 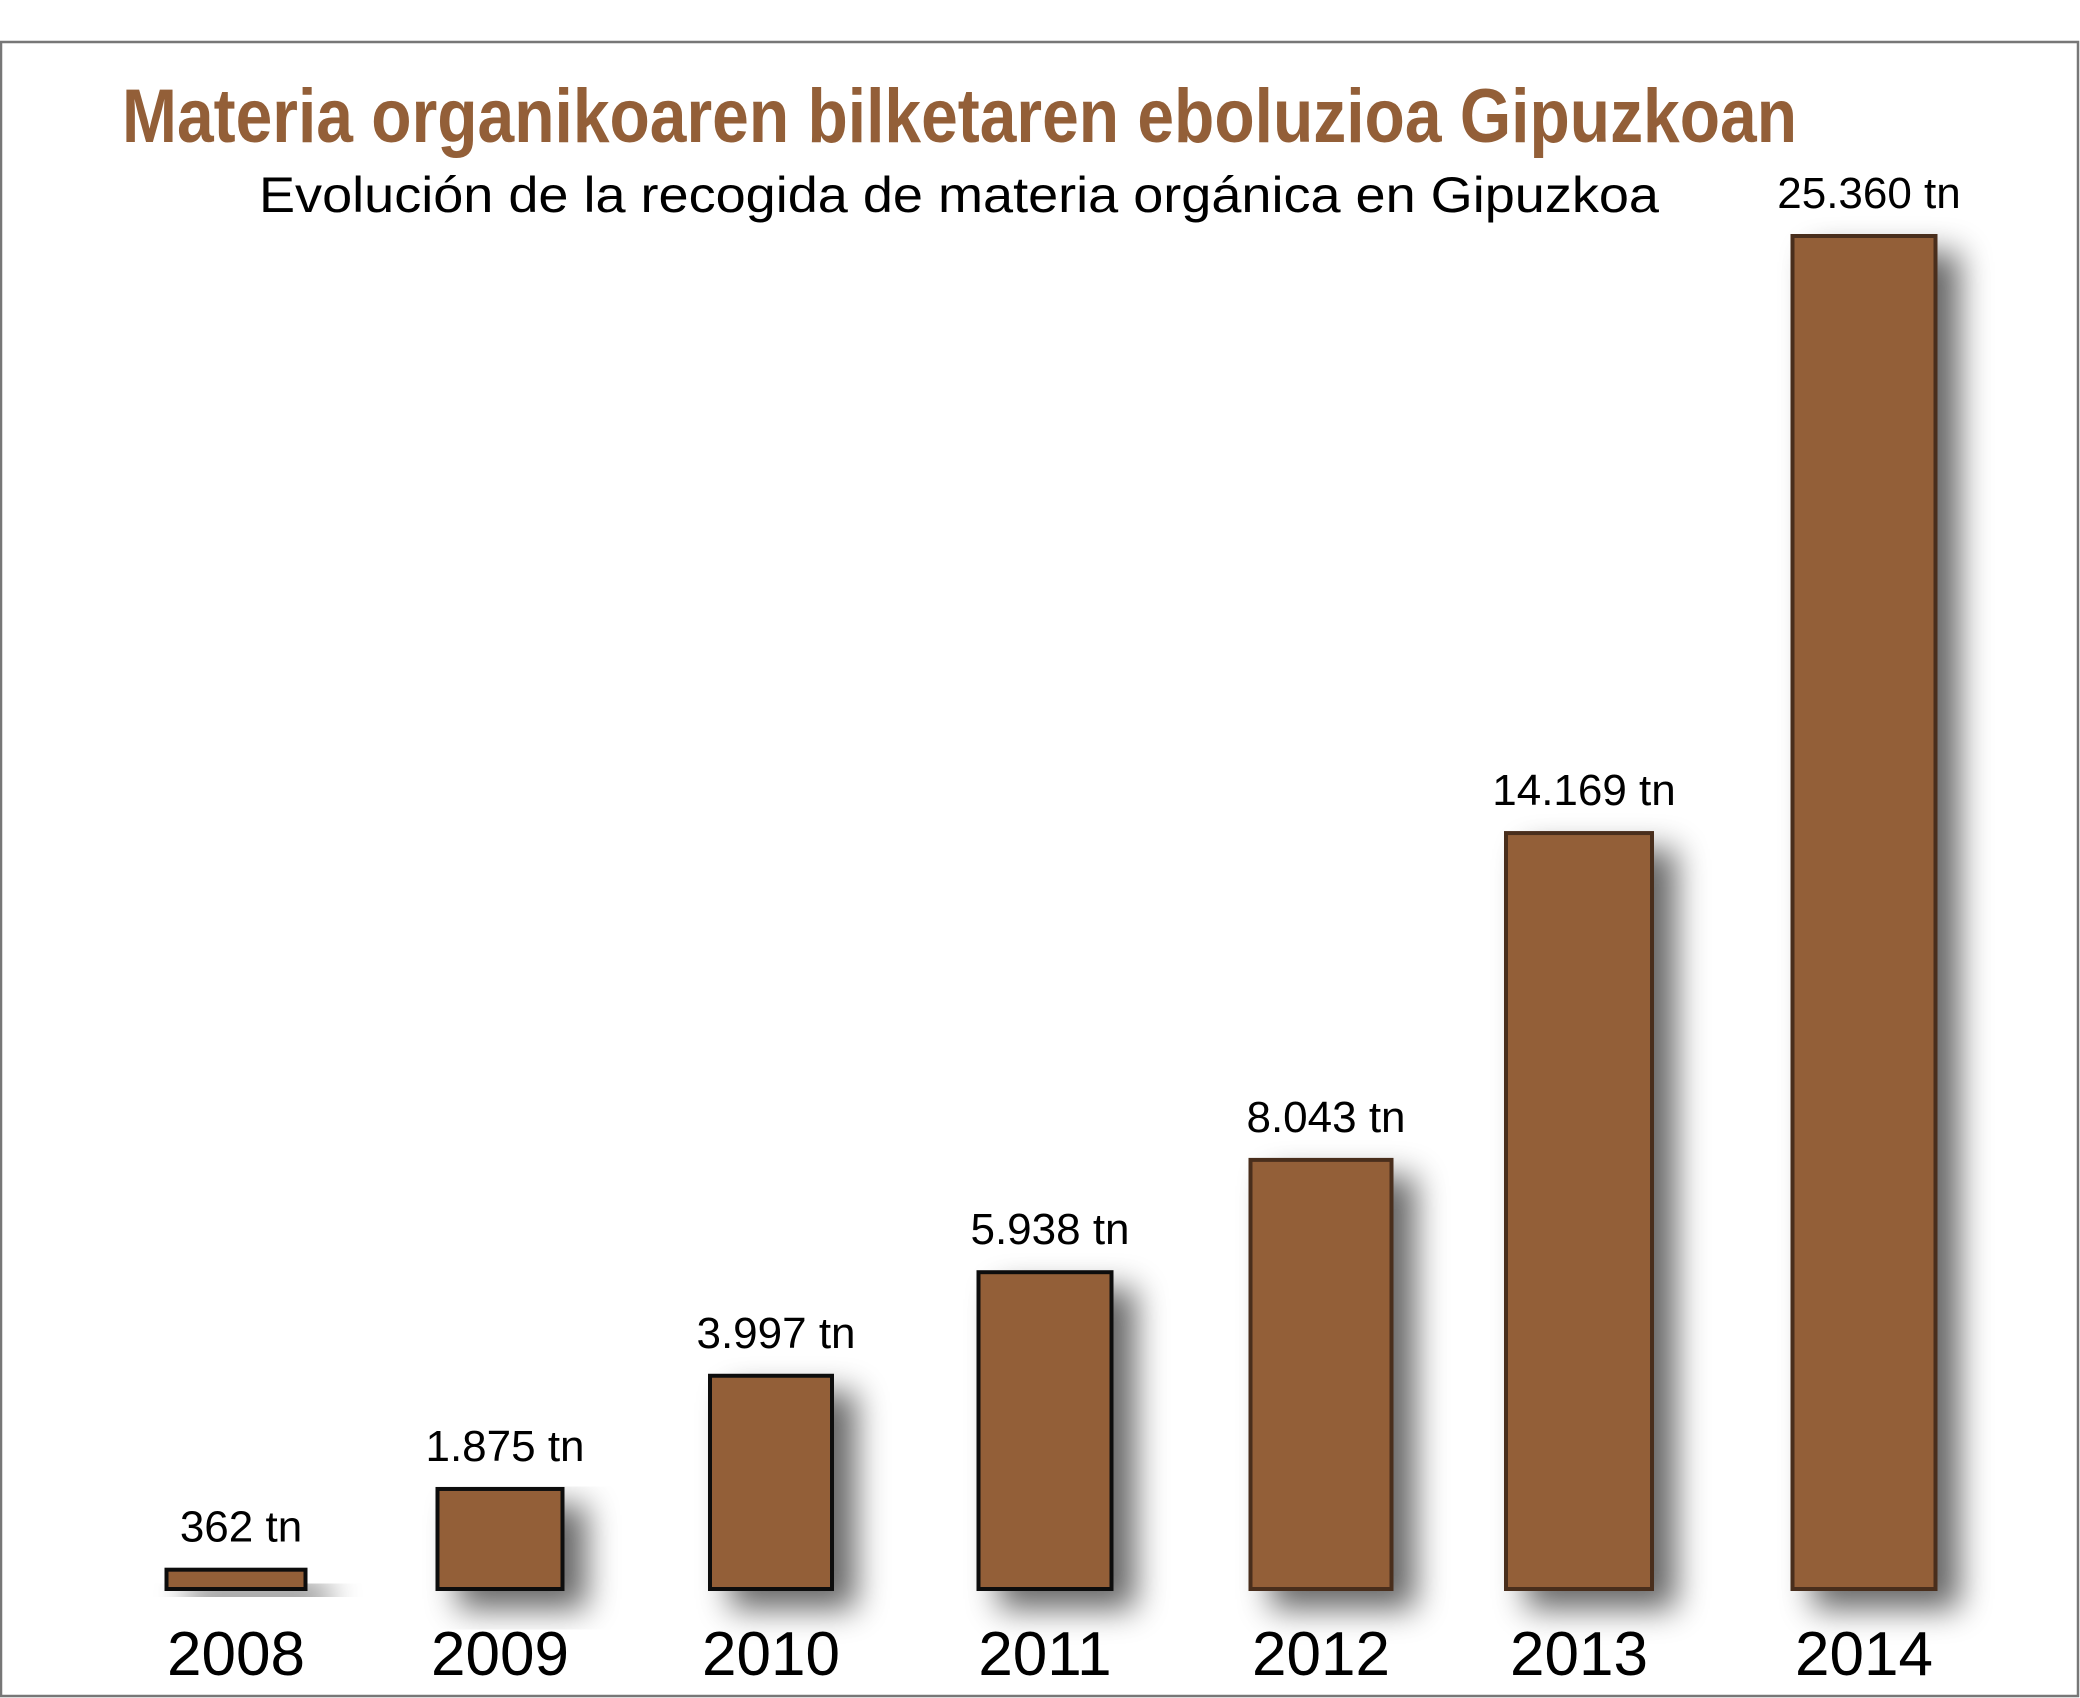 What do you see at coordinates (1579, 1654) in the screenshot?
I see `x-tick-label-2013: 2013` at bounding box center [1579, 1654].